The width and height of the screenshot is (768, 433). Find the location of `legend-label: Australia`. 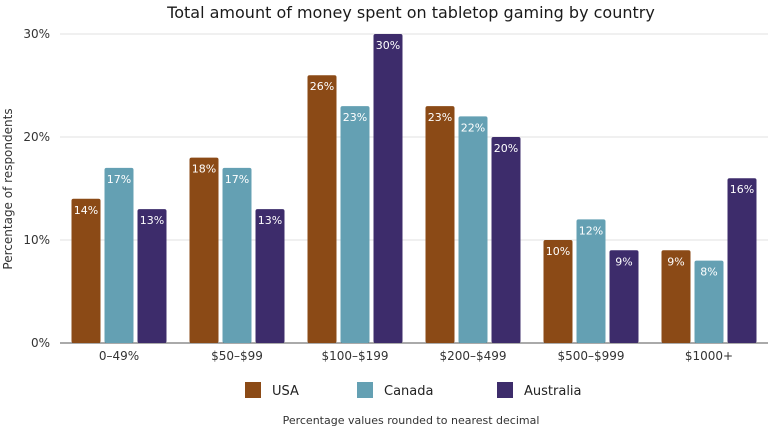

legend-label: Australia is located at coordinates (553, 391).